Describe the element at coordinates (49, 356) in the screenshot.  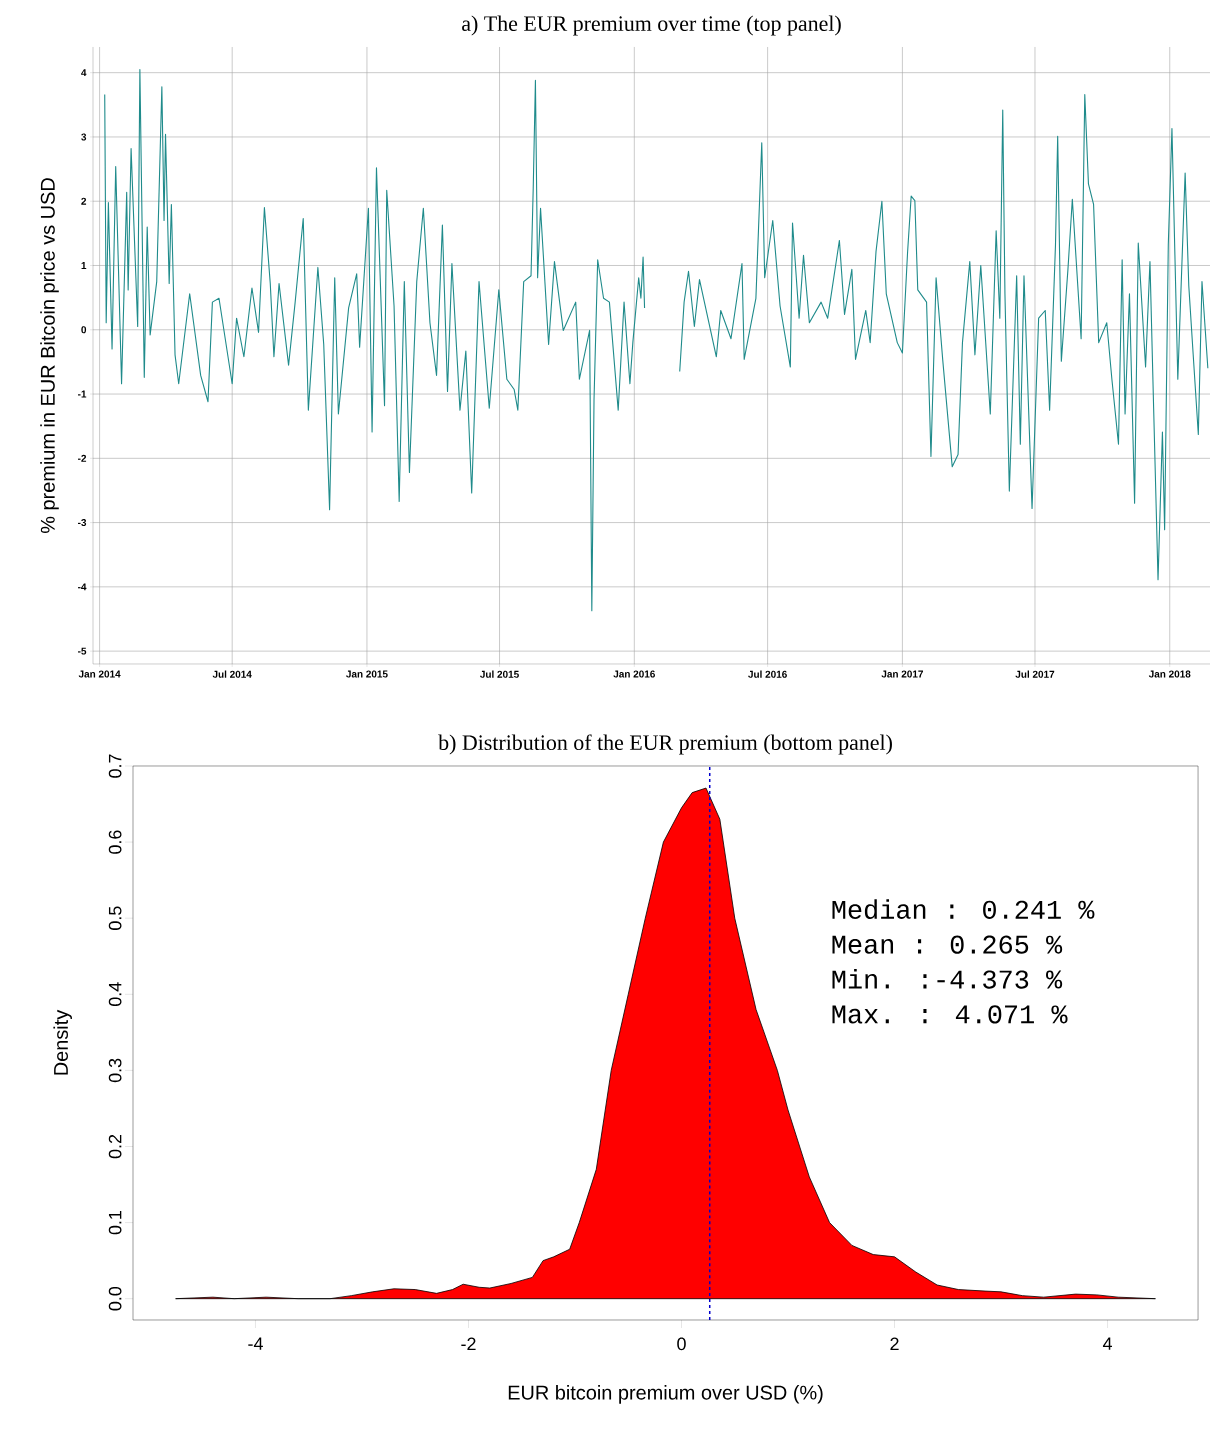
I see `y-axis-title: % premium in EUR Bitcoin price vs USD` at that location.